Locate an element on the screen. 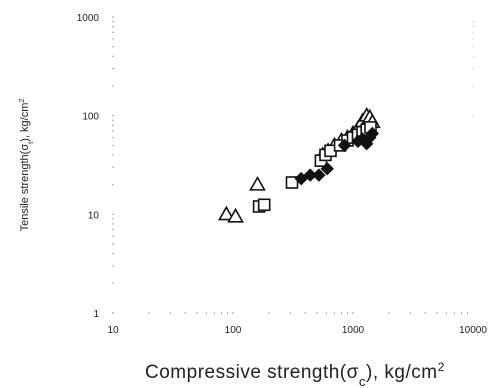  x-tick-label: 100 is located at coordinates (233, 330).